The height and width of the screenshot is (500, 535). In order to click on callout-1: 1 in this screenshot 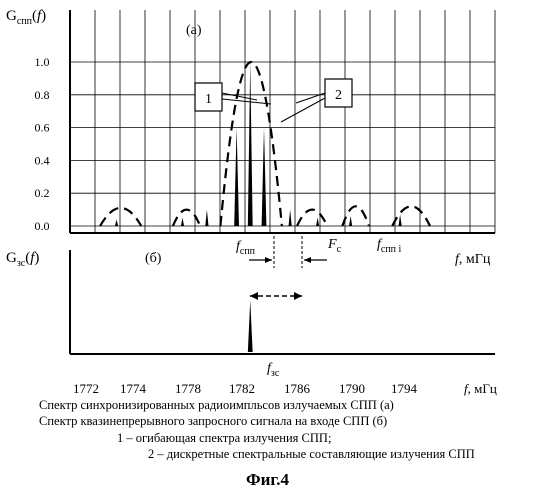, I will do `click(233, 97)`.